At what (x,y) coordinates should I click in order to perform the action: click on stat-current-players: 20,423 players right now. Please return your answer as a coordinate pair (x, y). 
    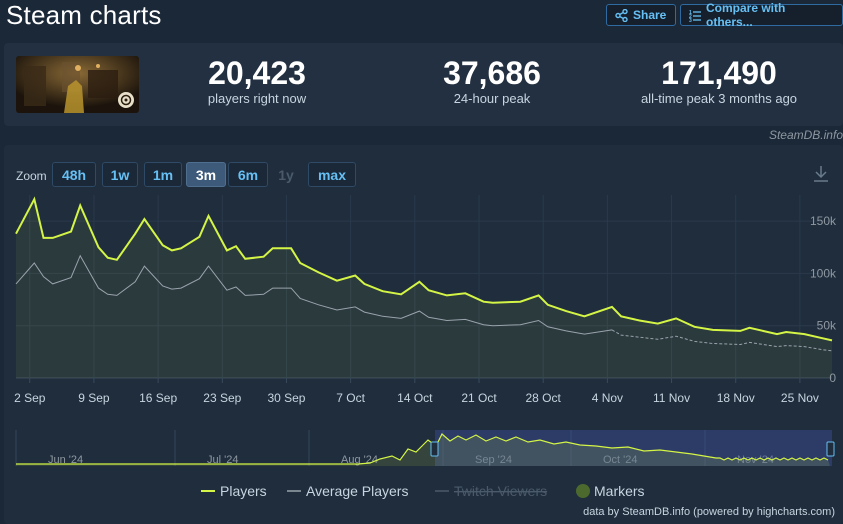
    Looking at the image, I should click on (257, 81).